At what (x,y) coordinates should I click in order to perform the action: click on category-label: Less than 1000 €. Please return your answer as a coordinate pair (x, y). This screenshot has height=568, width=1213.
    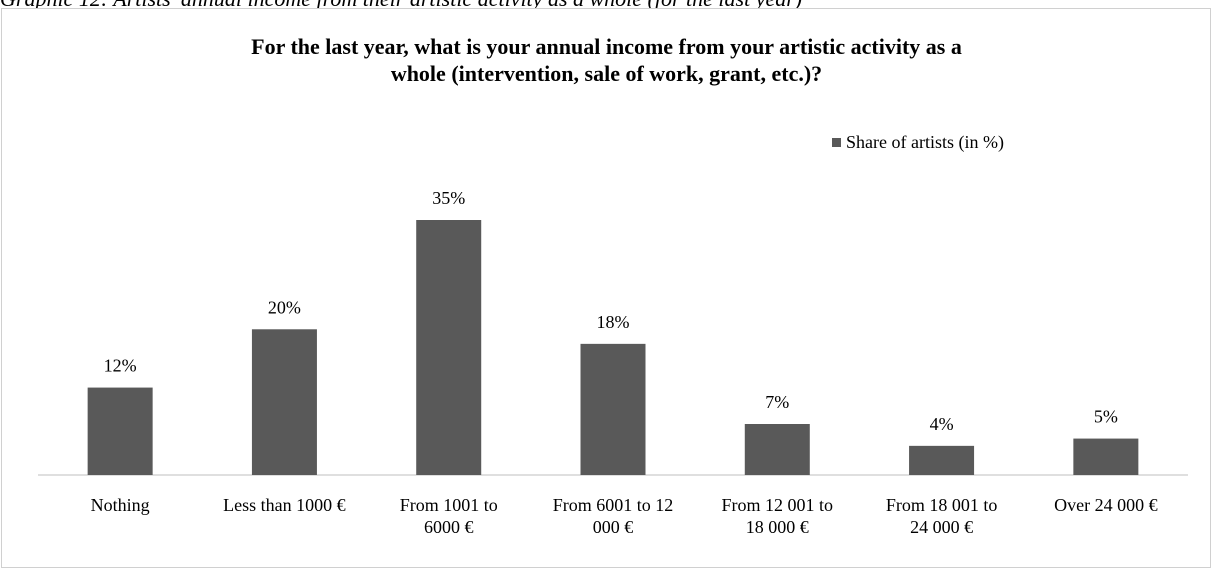
    Looking at the image, I should click on (284, 505).